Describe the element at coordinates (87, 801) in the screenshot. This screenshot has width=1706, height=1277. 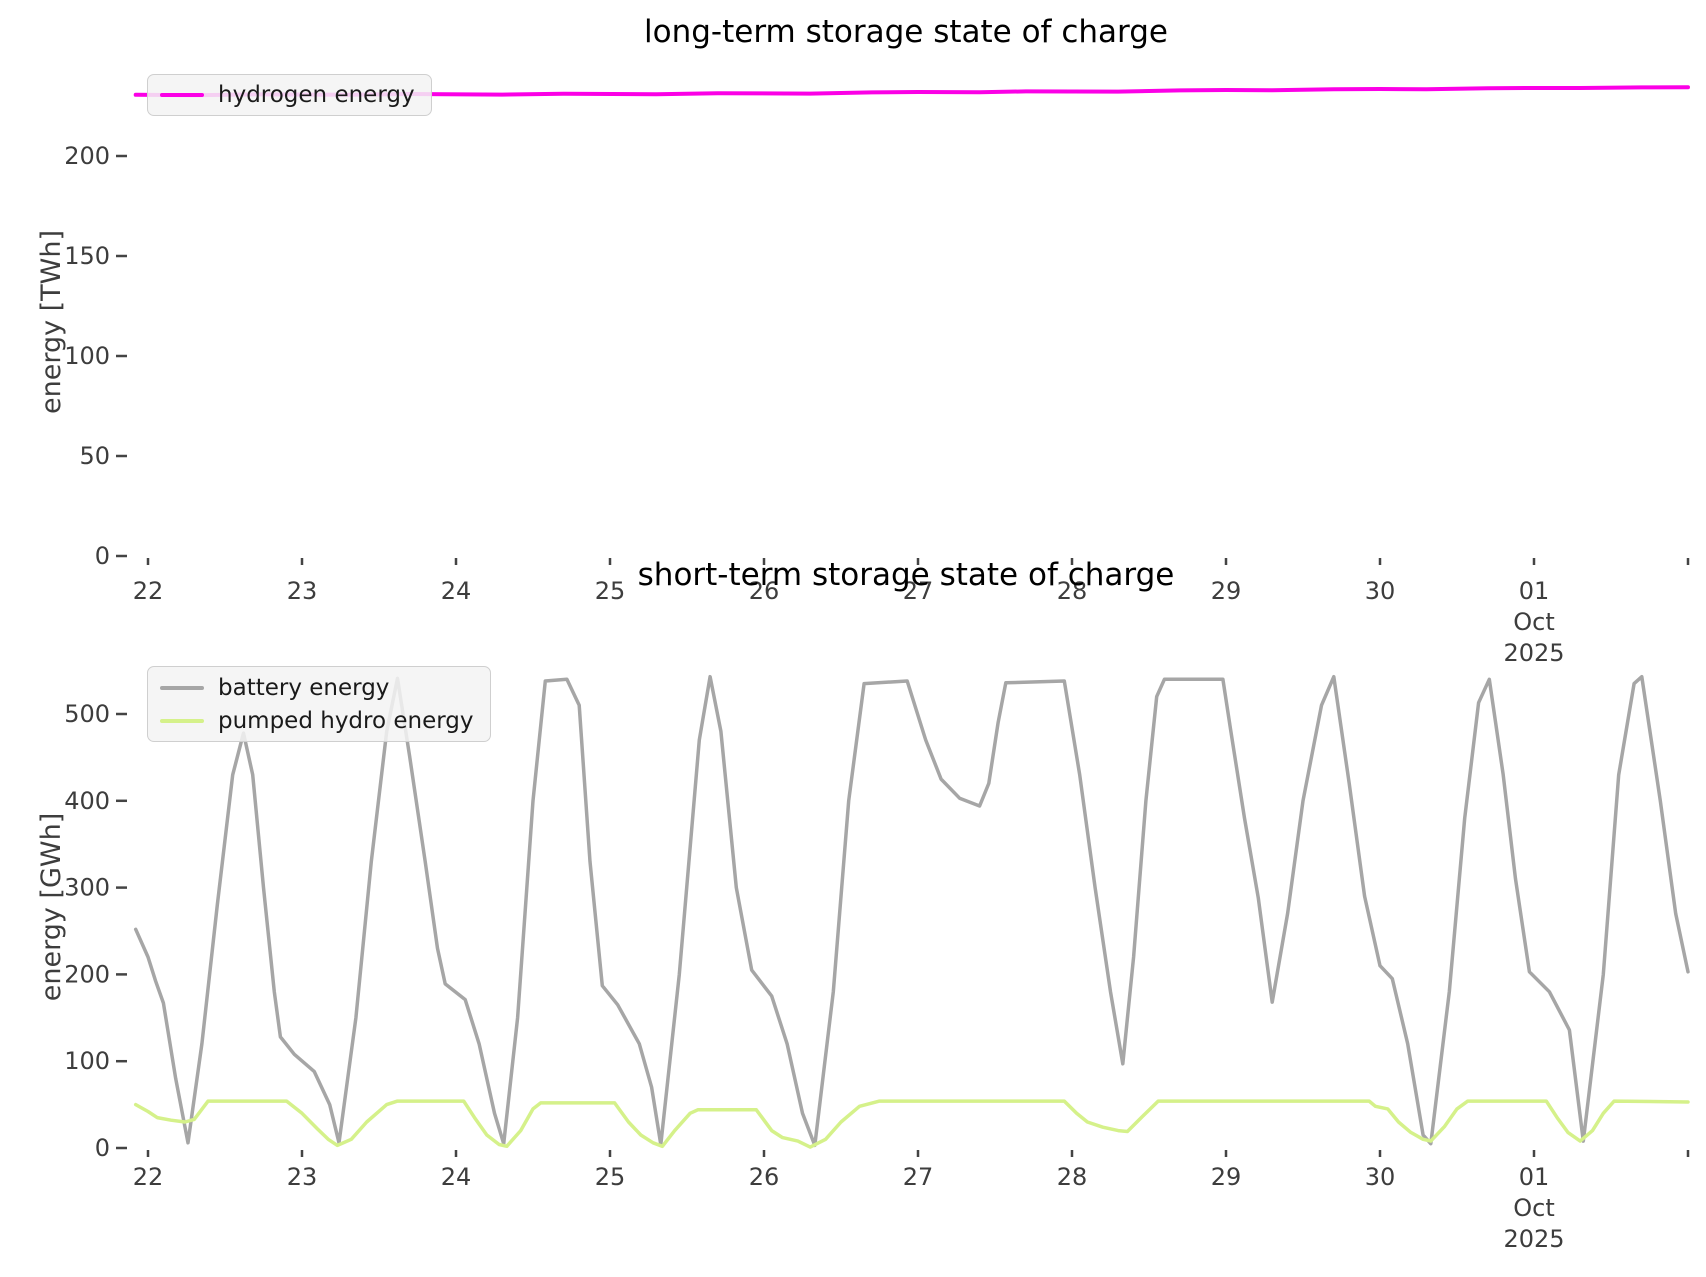
I see `y-tick-label: 400` at that location.